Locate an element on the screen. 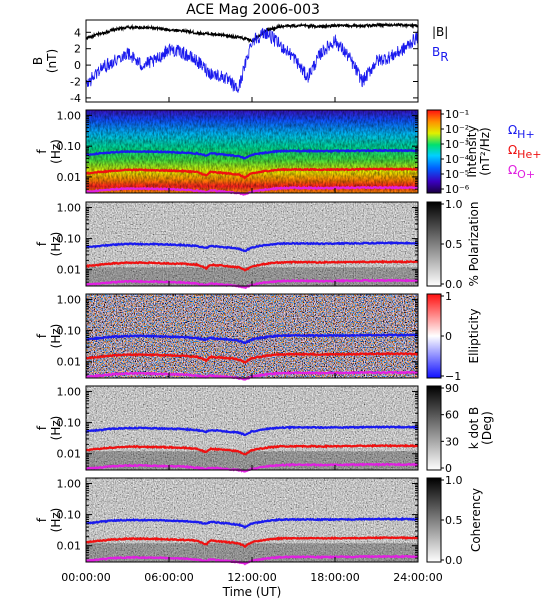 The height and width of the screenshot is (600, 550). colorbar-tick-label: −1 is located at coordinates (453, 376).